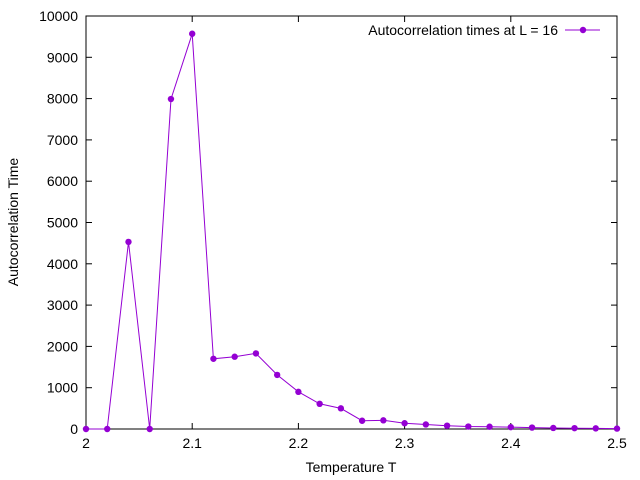 The image size is (640, 480). What do you see at coordinates (62, 57) in the screenshot?
I see `y-tick-label: 9000` at bounding box center [62, 57].